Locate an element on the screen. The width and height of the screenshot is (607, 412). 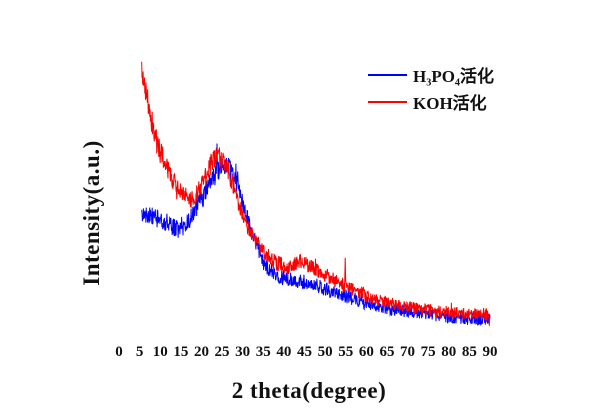
y-axis-title: Intensity(a.u.) is located at coordinates (91, 213).